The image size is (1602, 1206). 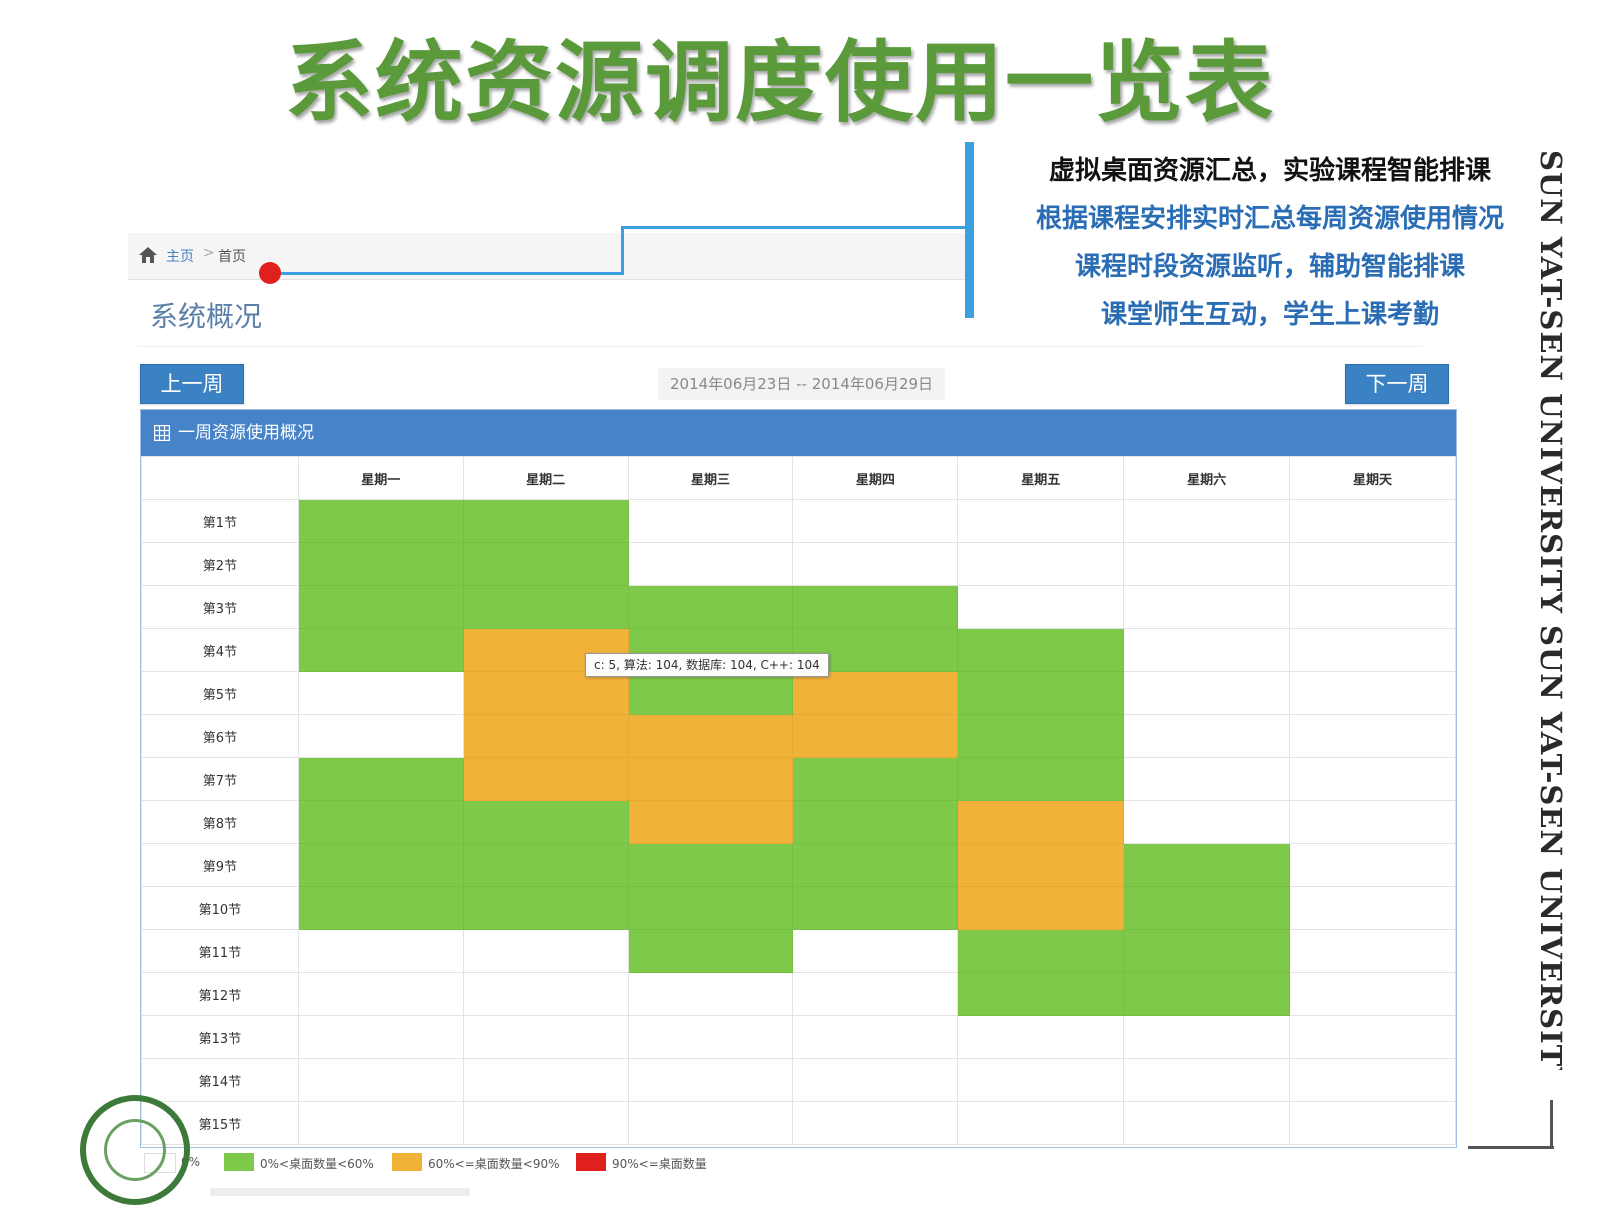 What do you see at coordinates (148, 255) in the screenshot?
I see `home-icon` at bounding box center [148, 255].